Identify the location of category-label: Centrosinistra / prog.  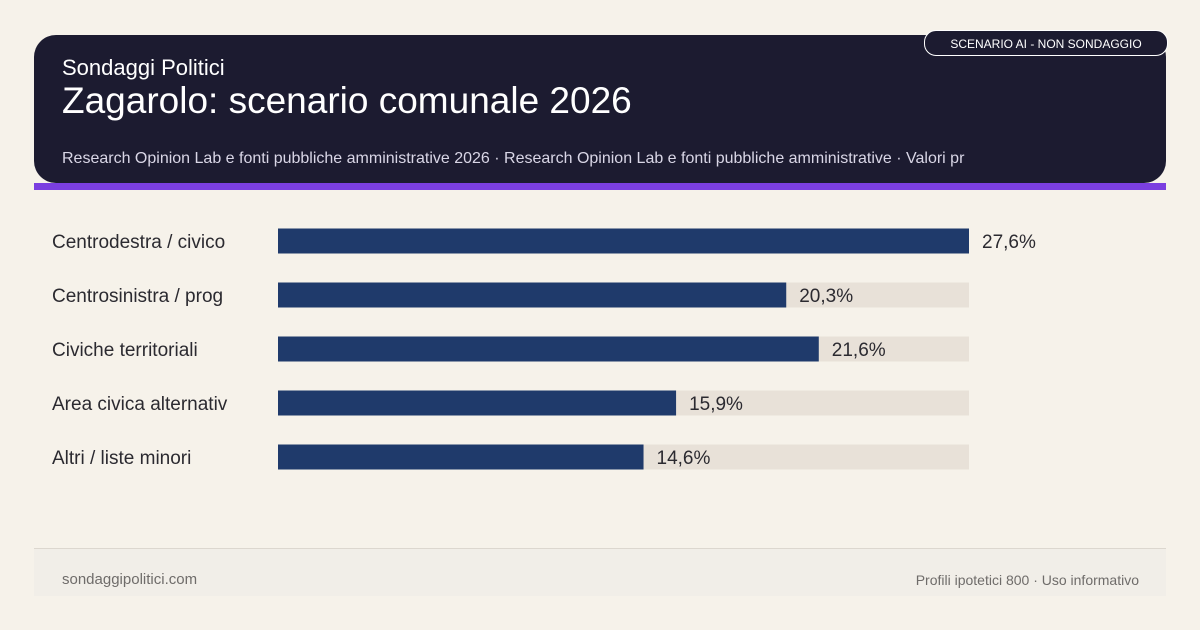
(137, 296).